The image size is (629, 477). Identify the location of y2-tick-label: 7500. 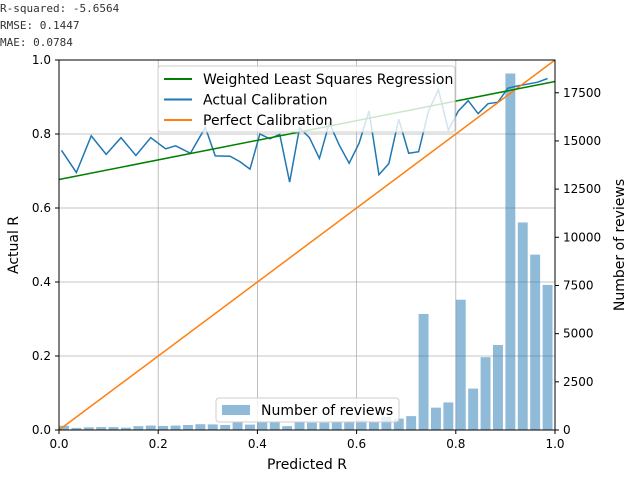
(578, 285).